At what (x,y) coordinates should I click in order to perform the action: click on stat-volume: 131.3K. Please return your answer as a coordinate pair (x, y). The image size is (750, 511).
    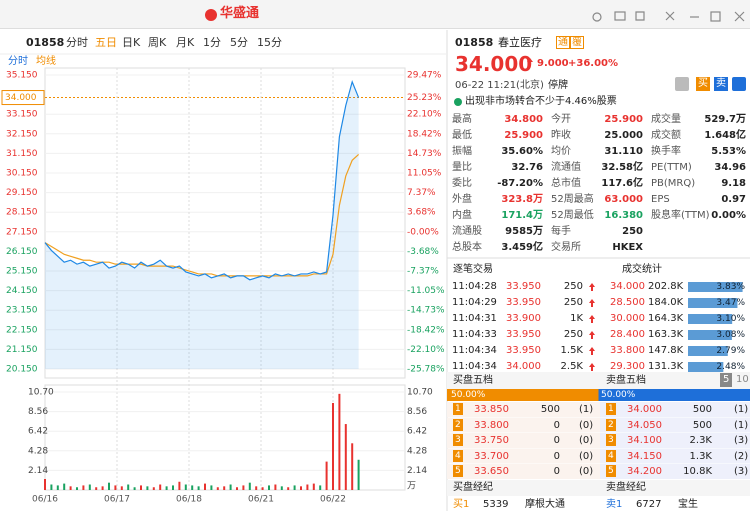
    Looking at the image, I should click on (666, 366).